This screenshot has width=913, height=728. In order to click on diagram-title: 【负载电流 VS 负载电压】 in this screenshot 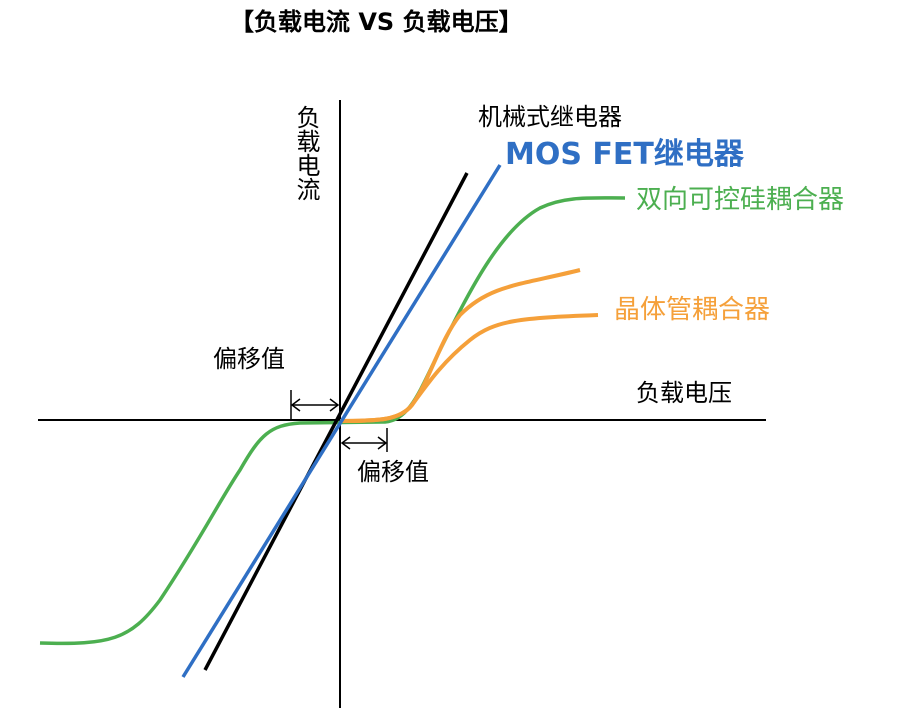, I will do `click(376, 22)`.